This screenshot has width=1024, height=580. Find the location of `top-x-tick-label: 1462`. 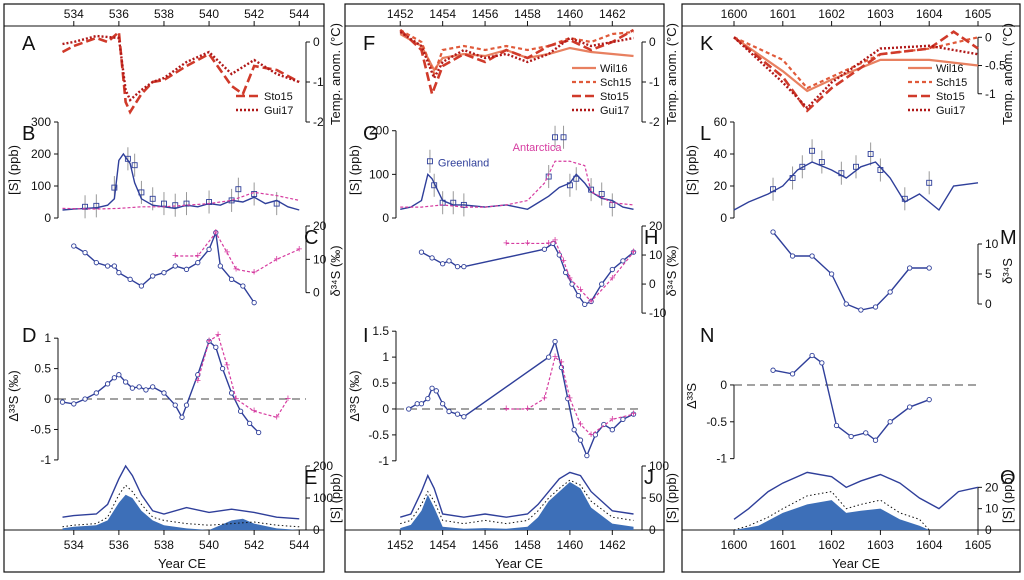

top-x-tick-label: 1462 is located at coordinates (612, 14).